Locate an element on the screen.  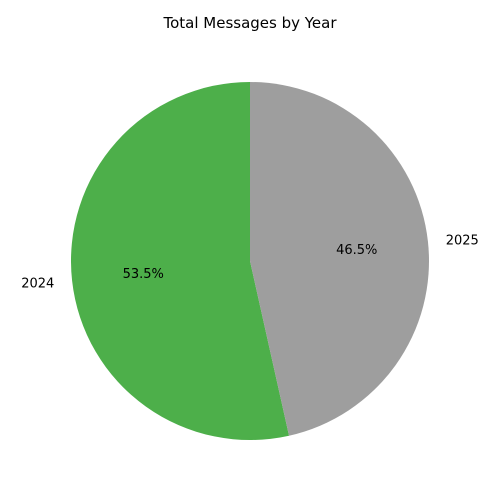
slice-percent-2025: 46.5% is located at coordinates (356, 250).